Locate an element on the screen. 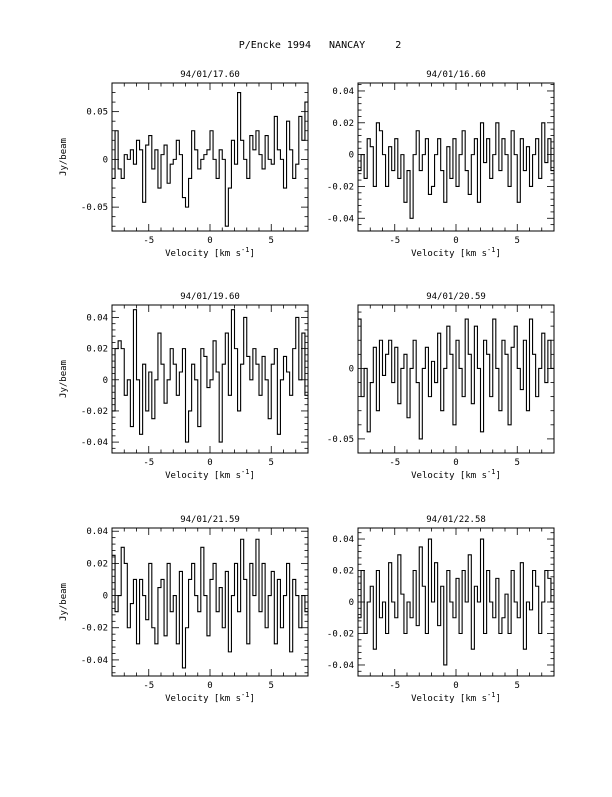  y-tick-label: 0.04 is located at coordinates (97, 532).